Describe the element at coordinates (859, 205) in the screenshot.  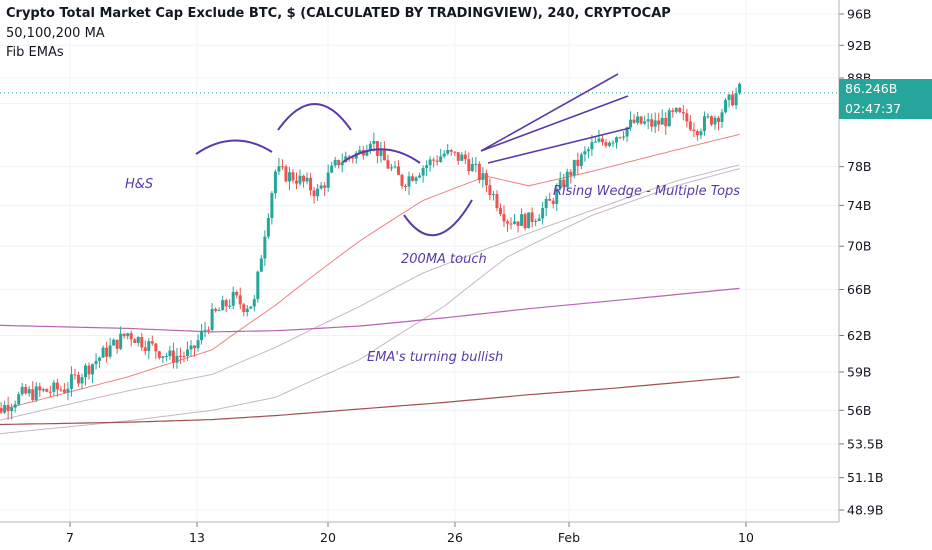
I see `y-tick-label: 74B` at that location.